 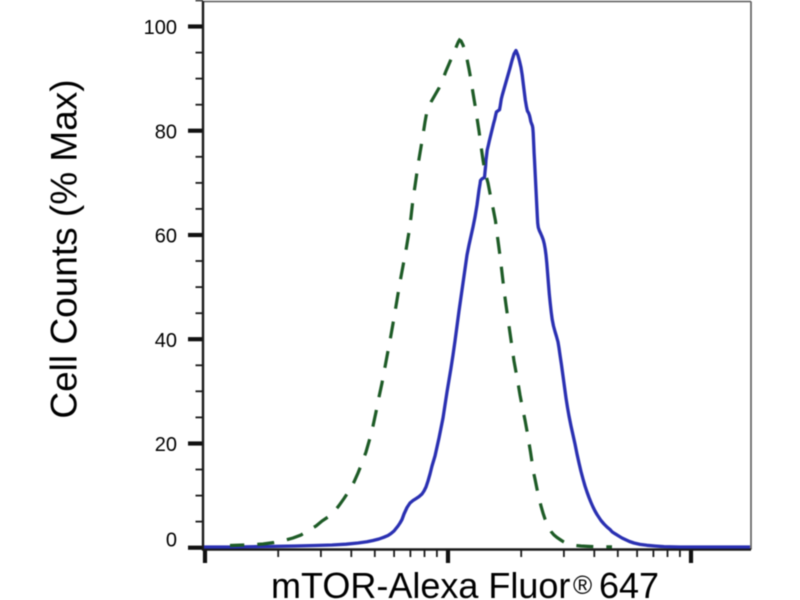 I want to click on svg-text: 647, so click(x=629, y=582).